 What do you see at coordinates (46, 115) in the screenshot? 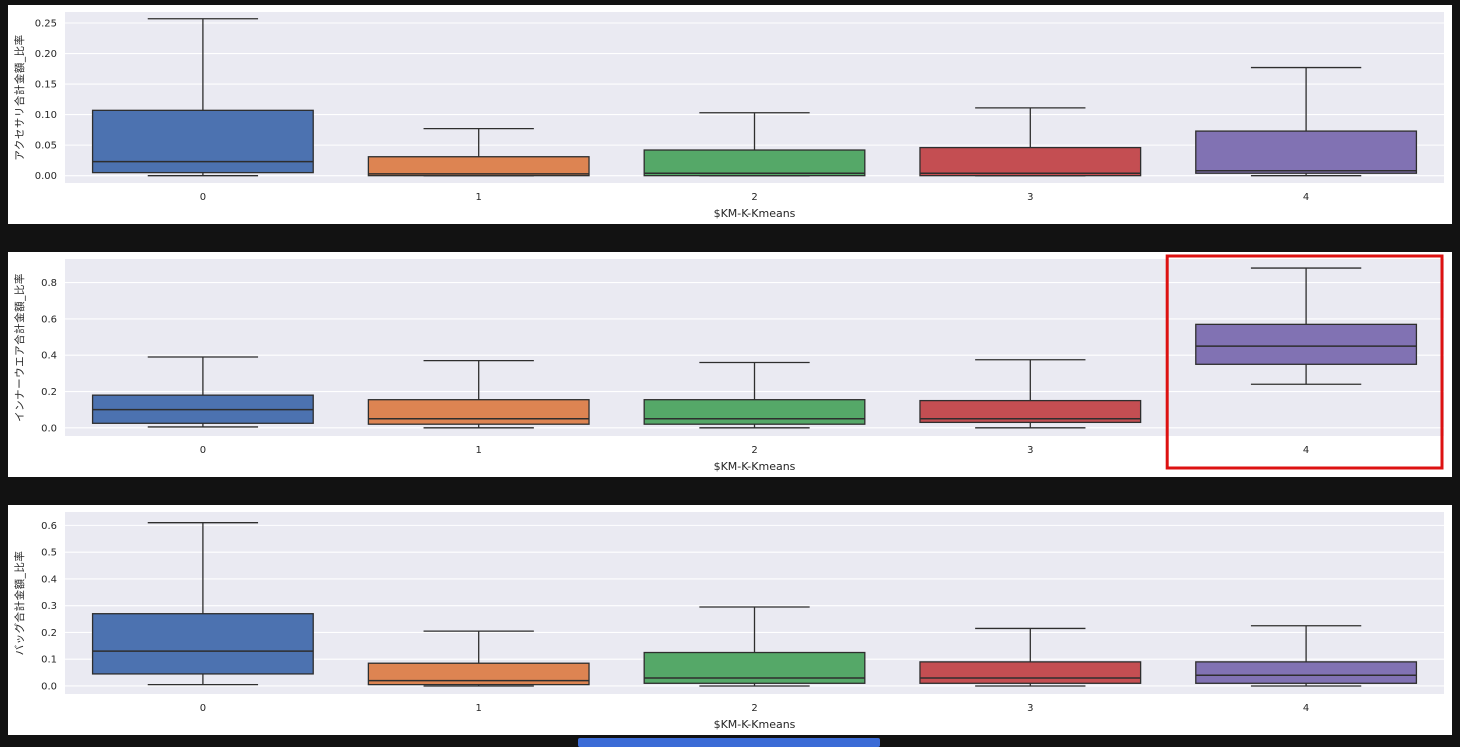
I see `y-tick-label: 0.10` at bounding box center [46, 115].